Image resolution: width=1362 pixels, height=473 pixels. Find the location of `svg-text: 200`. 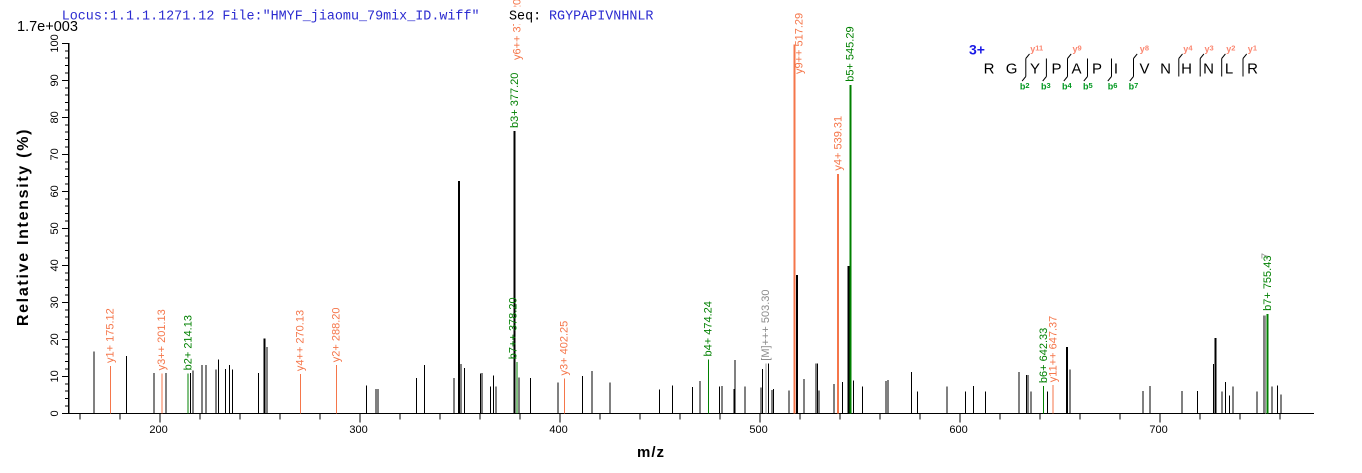

svg-text: 200 is located at coordinates (158, 430).